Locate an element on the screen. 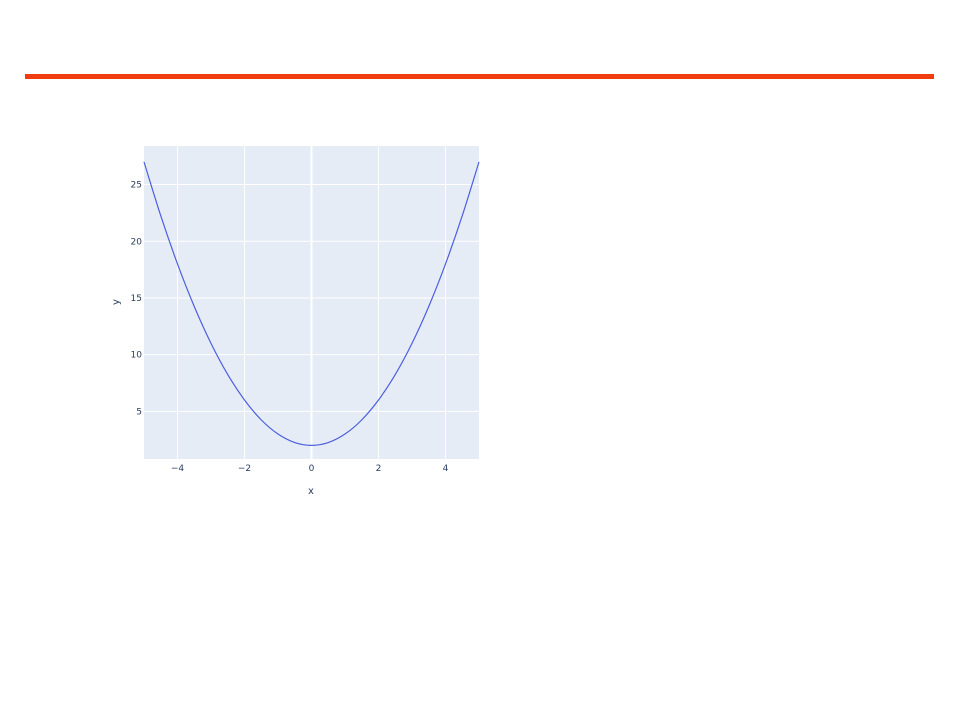 This screenshot has height=720, width=960. series-line is located at coordinates (311, 303).